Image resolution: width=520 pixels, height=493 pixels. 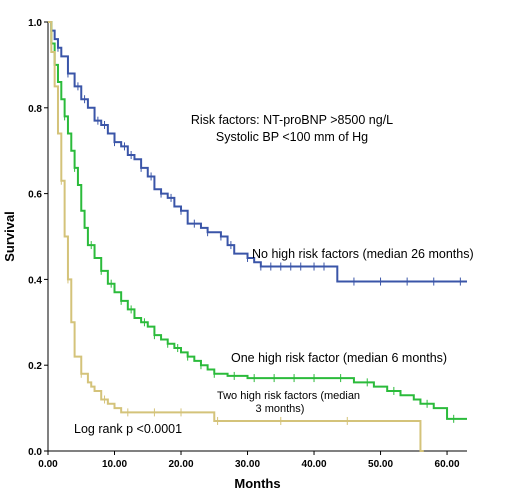 What do you see at coordinates (35, 366) in the screenshot?
I see `y-tick-label: 0.2` at bounding box center [35, 366].